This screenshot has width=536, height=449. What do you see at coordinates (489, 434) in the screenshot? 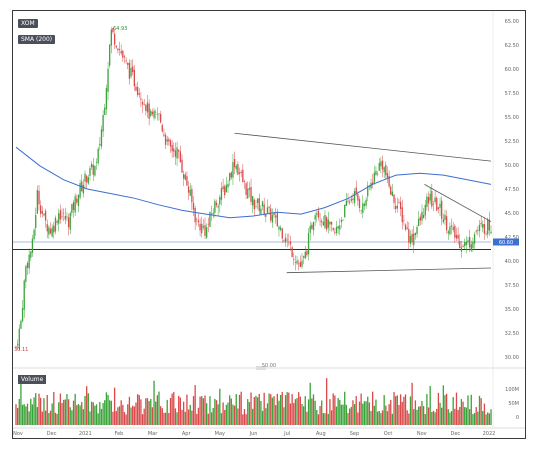
I see `x-tick-label: 2022` at bounding box center [489, 434].